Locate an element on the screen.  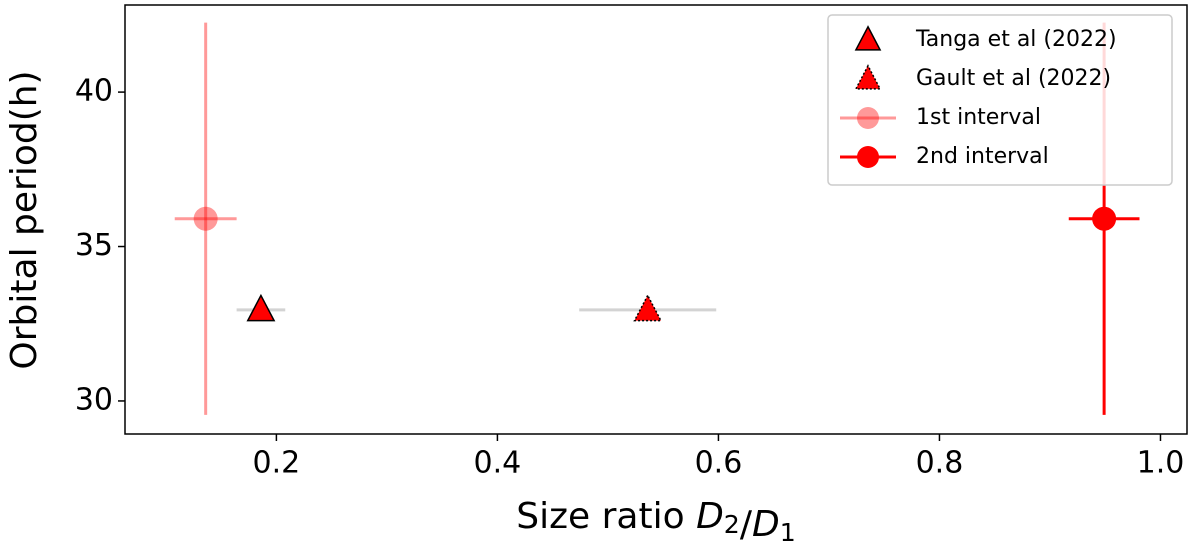
x-tick-label: 0.2 is located at coordinates (277, 463).